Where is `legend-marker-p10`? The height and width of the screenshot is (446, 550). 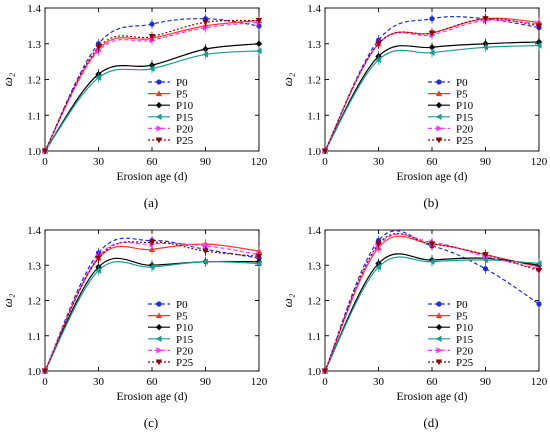
legend-marker-p10 is located at coordinates (439, 105).